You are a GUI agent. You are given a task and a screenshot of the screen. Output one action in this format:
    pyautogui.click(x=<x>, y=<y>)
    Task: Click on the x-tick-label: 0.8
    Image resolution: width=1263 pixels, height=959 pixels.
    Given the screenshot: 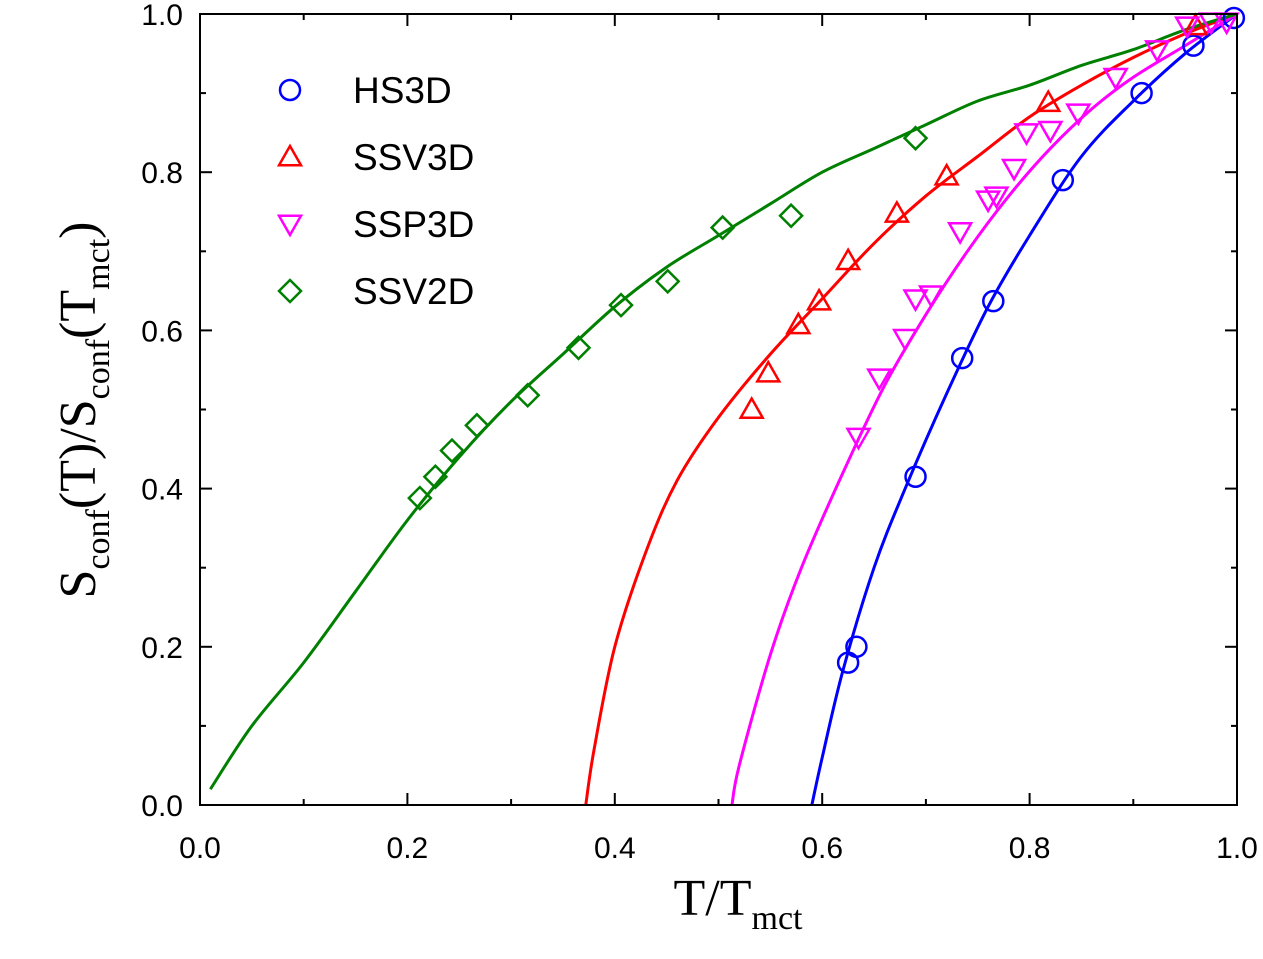 What is the action you would take?
    pyautogui.click(x=1030, y=848)
    